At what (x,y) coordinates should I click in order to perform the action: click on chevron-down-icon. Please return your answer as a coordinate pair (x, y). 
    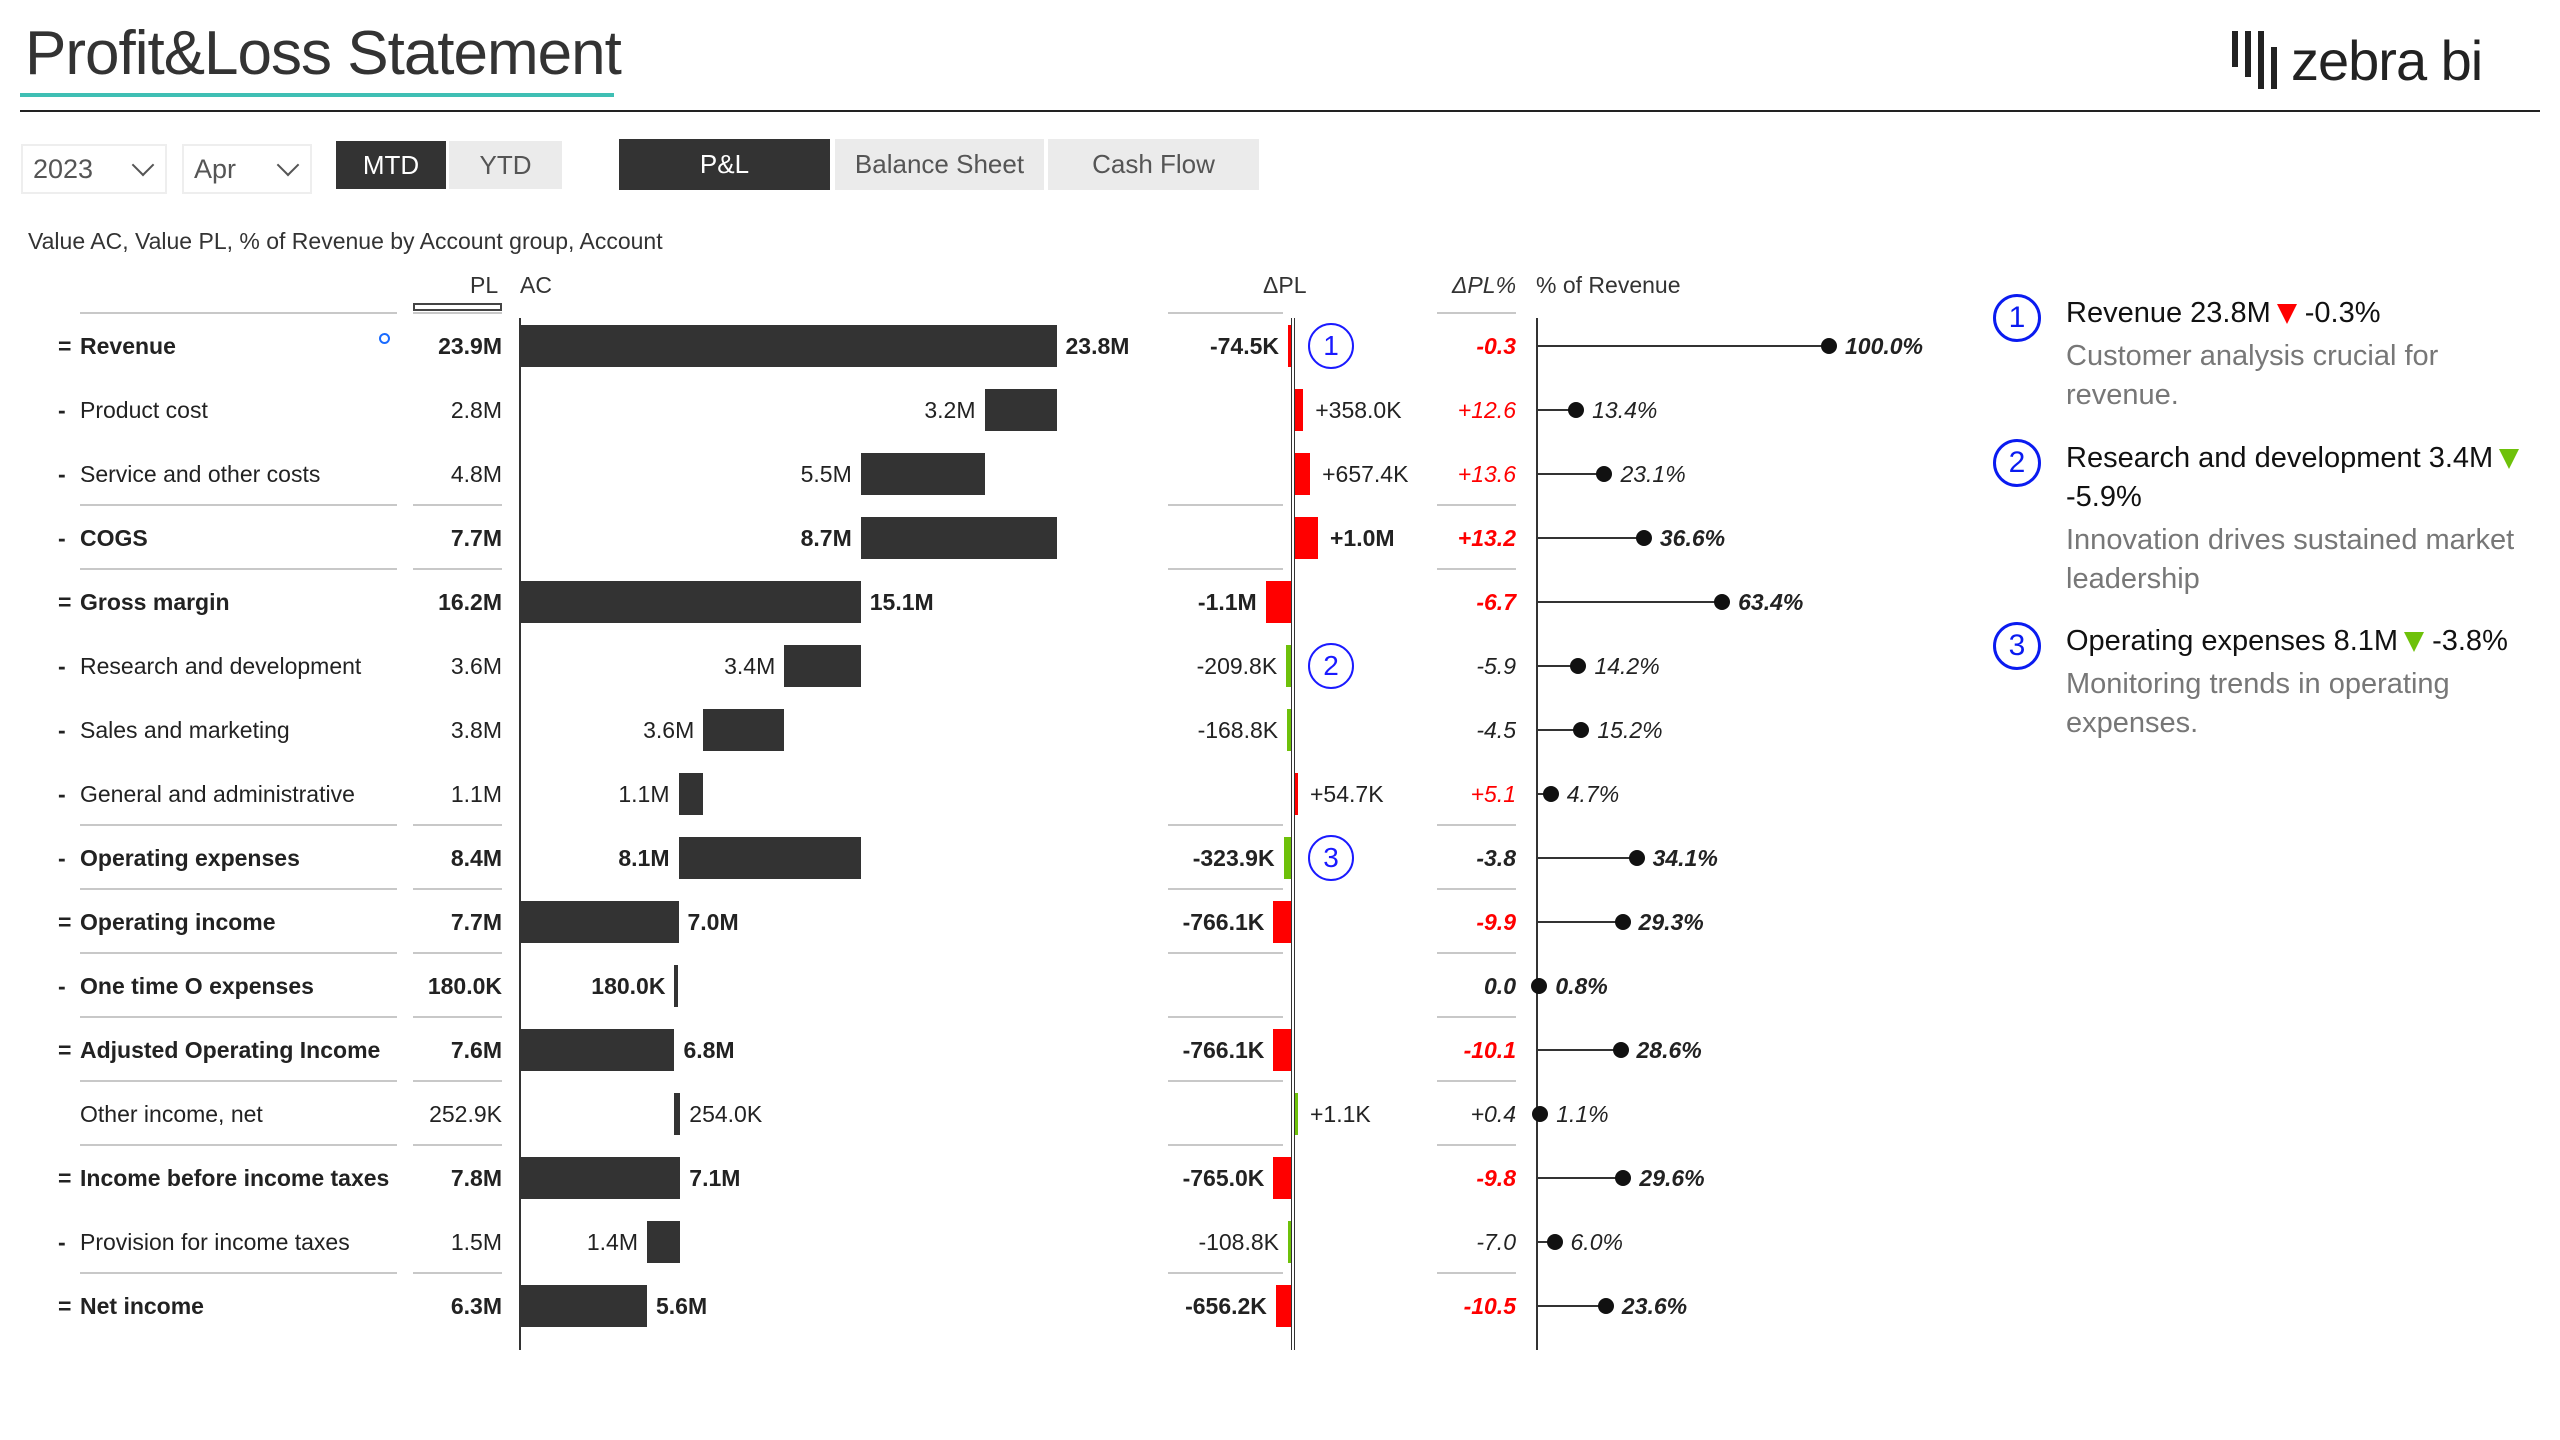
    Looking at the image, I should click on (143, 165).